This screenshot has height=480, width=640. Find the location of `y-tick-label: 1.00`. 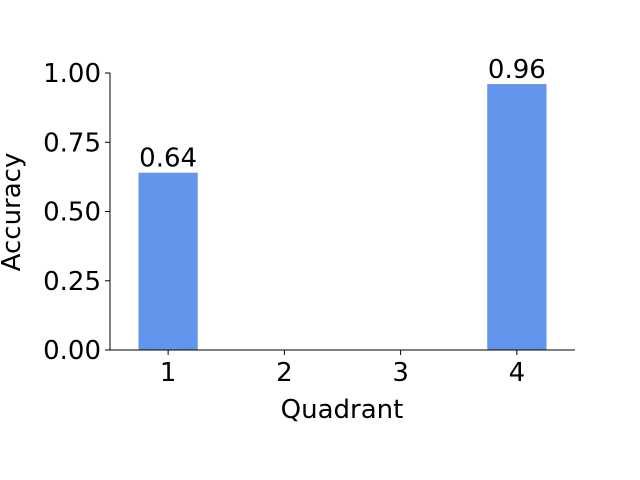

y-tick-label: 1.00 is located at coordinates (72, 74).